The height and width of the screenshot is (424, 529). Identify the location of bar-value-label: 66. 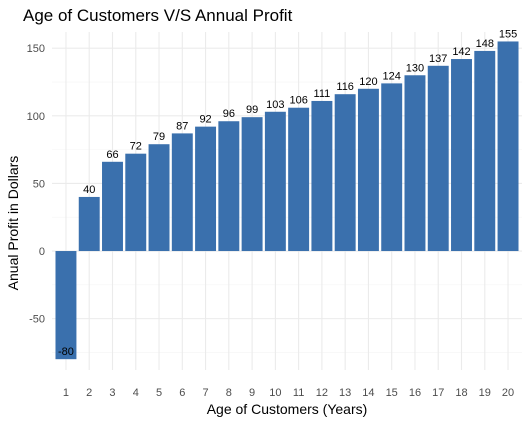
(112, 155).